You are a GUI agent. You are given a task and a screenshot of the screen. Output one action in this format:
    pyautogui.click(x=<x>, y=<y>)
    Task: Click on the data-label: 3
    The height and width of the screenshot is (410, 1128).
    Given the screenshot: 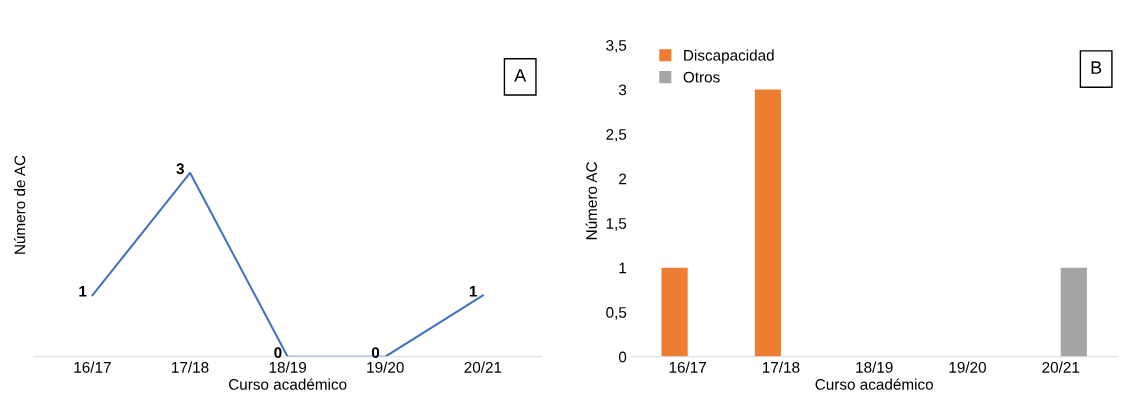 What is the action you would take?
    pyautogui.click(x=180, y=169)
    